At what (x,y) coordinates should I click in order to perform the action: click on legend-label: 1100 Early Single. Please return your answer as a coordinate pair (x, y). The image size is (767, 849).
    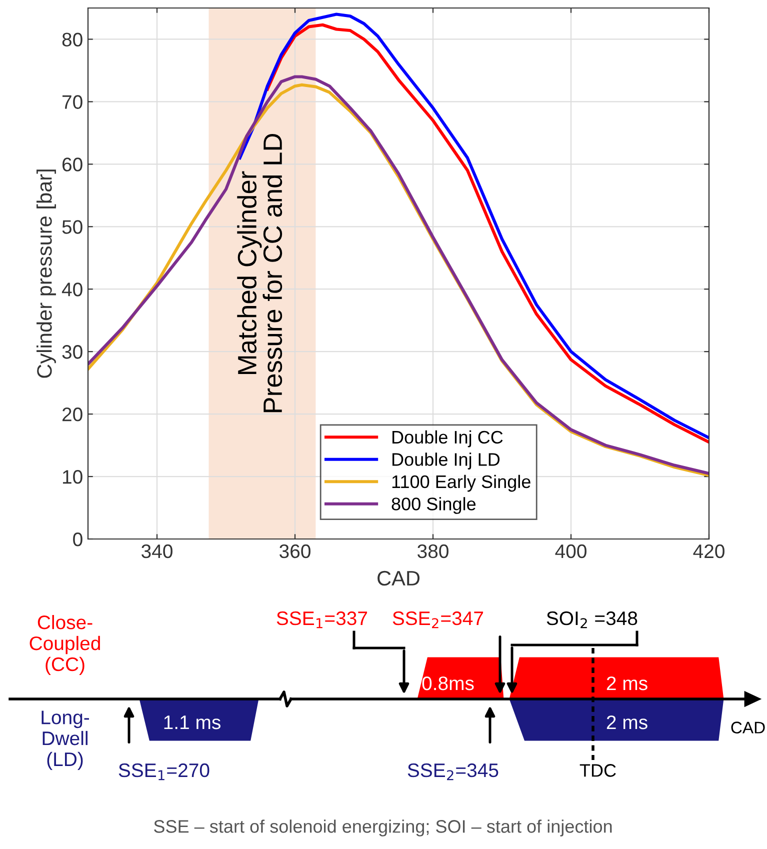
    Looking at the image, I should click on (461, 483).